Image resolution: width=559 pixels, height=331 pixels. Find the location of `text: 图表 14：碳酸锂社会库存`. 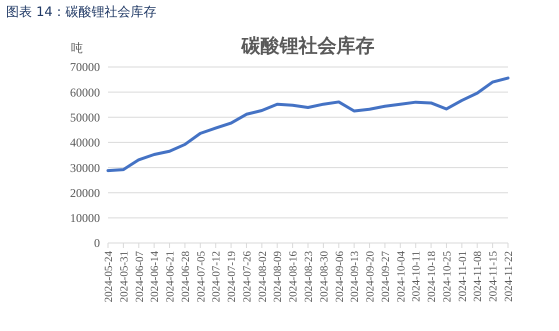

text: 图表 14：碳酸锂社会库存 is located at coordinates (81, 12).